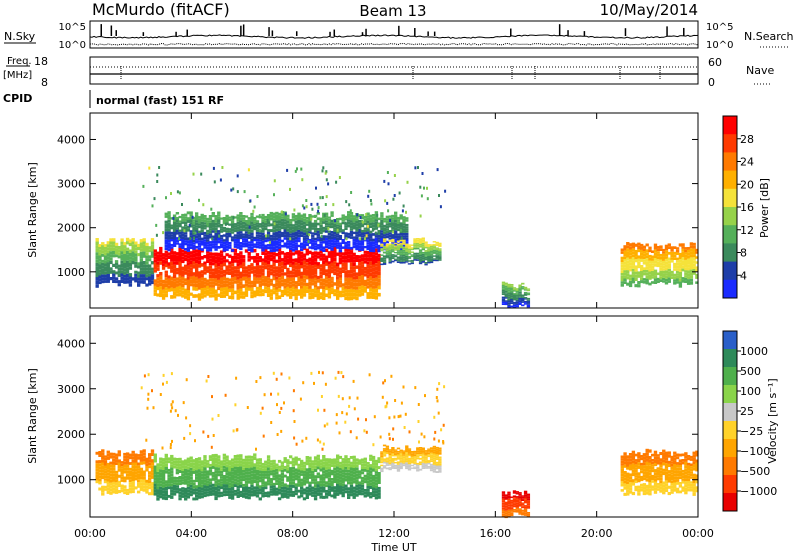 The height and width of the screenshot is (554, 800). Describe the element at coordinates (72, 27) in the screenshot. I see `noise-left-tick-high: 10^5` at that location.